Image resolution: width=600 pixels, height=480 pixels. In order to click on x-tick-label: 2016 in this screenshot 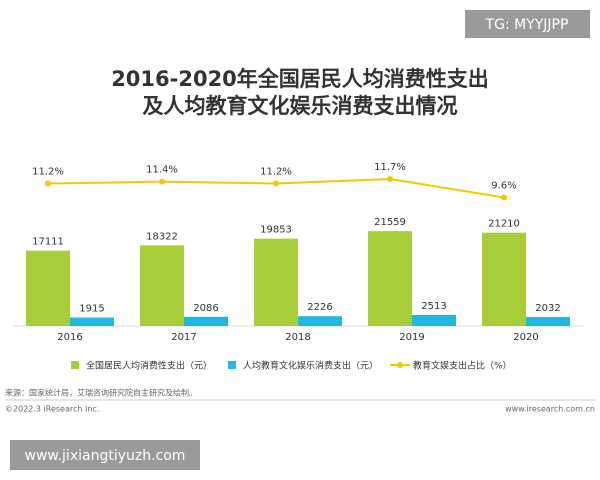, I will do `click(69, 337)`.